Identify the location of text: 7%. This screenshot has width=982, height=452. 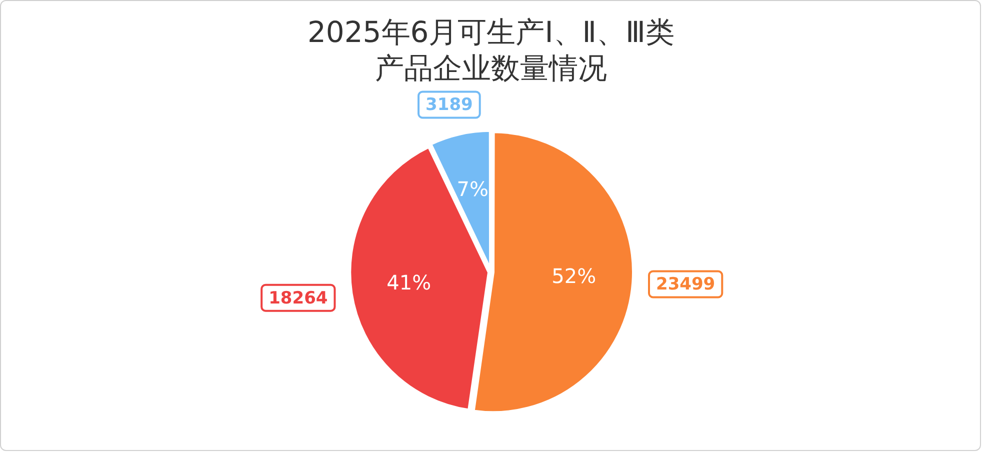
(472, 189).